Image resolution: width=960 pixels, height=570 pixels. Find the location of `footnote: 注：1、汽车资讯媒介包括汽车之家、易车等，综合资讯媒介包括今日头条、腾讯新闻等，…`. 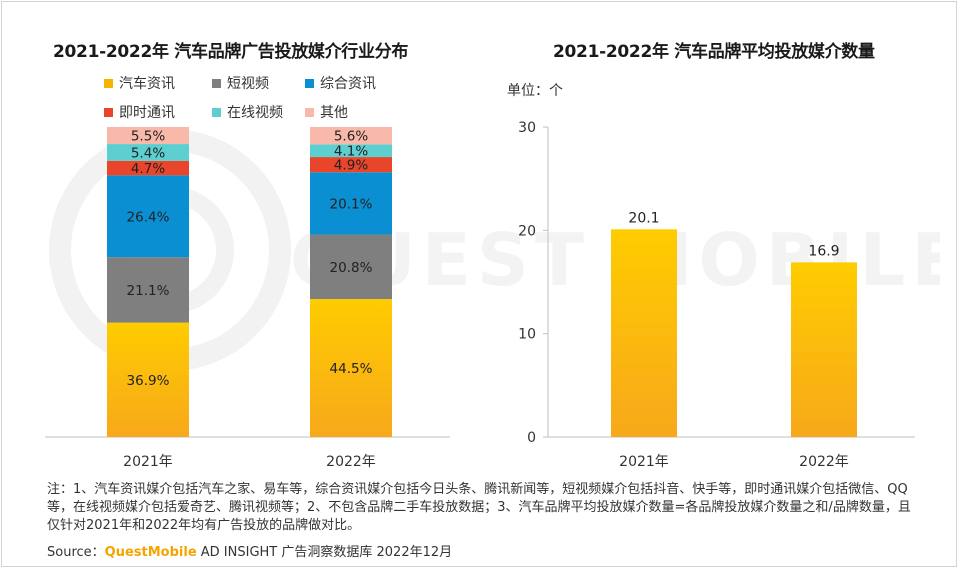

footnote: 注：1、汽车资讯媒介包括汽车之家、易车等，综合资讯媒介包括今日头条、腾讯新闻等，… is located at coordinates (479, 507).